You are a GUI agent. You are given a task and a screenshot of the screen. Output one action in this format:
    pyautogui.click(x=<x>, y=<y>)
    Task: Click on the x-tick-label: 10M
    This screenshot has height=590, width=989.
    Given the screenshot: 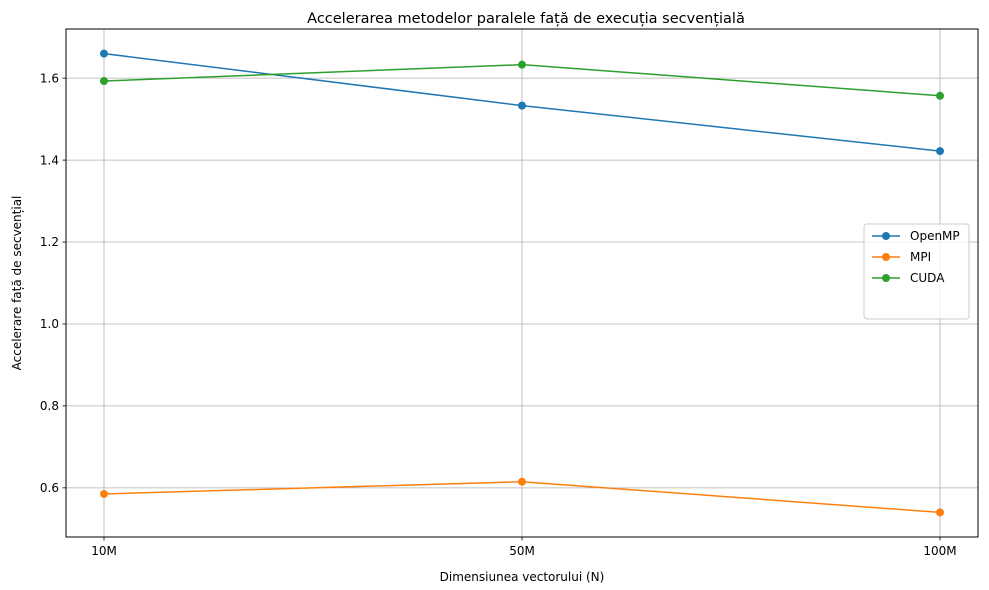 What is the action you would take?
    pyautogui.click(x=104, y=551)
    